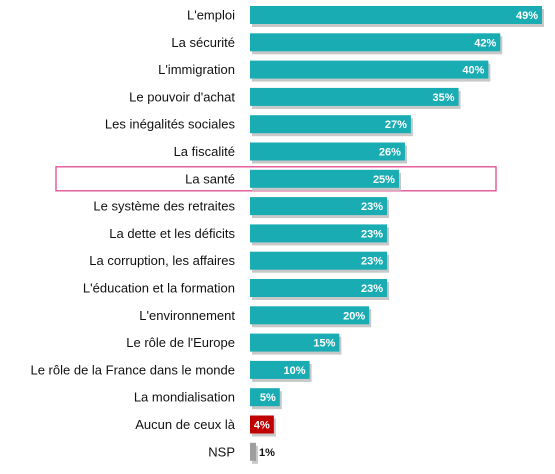 Image resolution: width=555 pixels, height=474 pixels. Describe the element at coordinates (172, 233) in the screenshot. I see `category-label: La dette et les déficits` at that location.